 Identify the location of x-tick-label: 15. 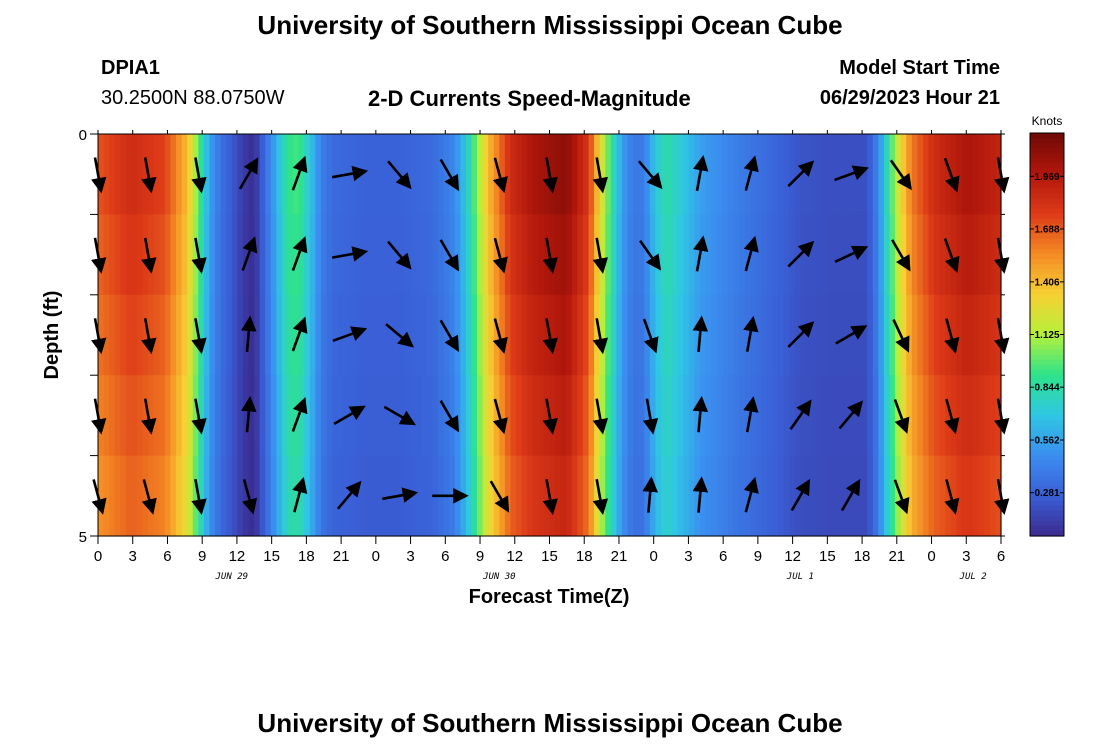
(549, 556).